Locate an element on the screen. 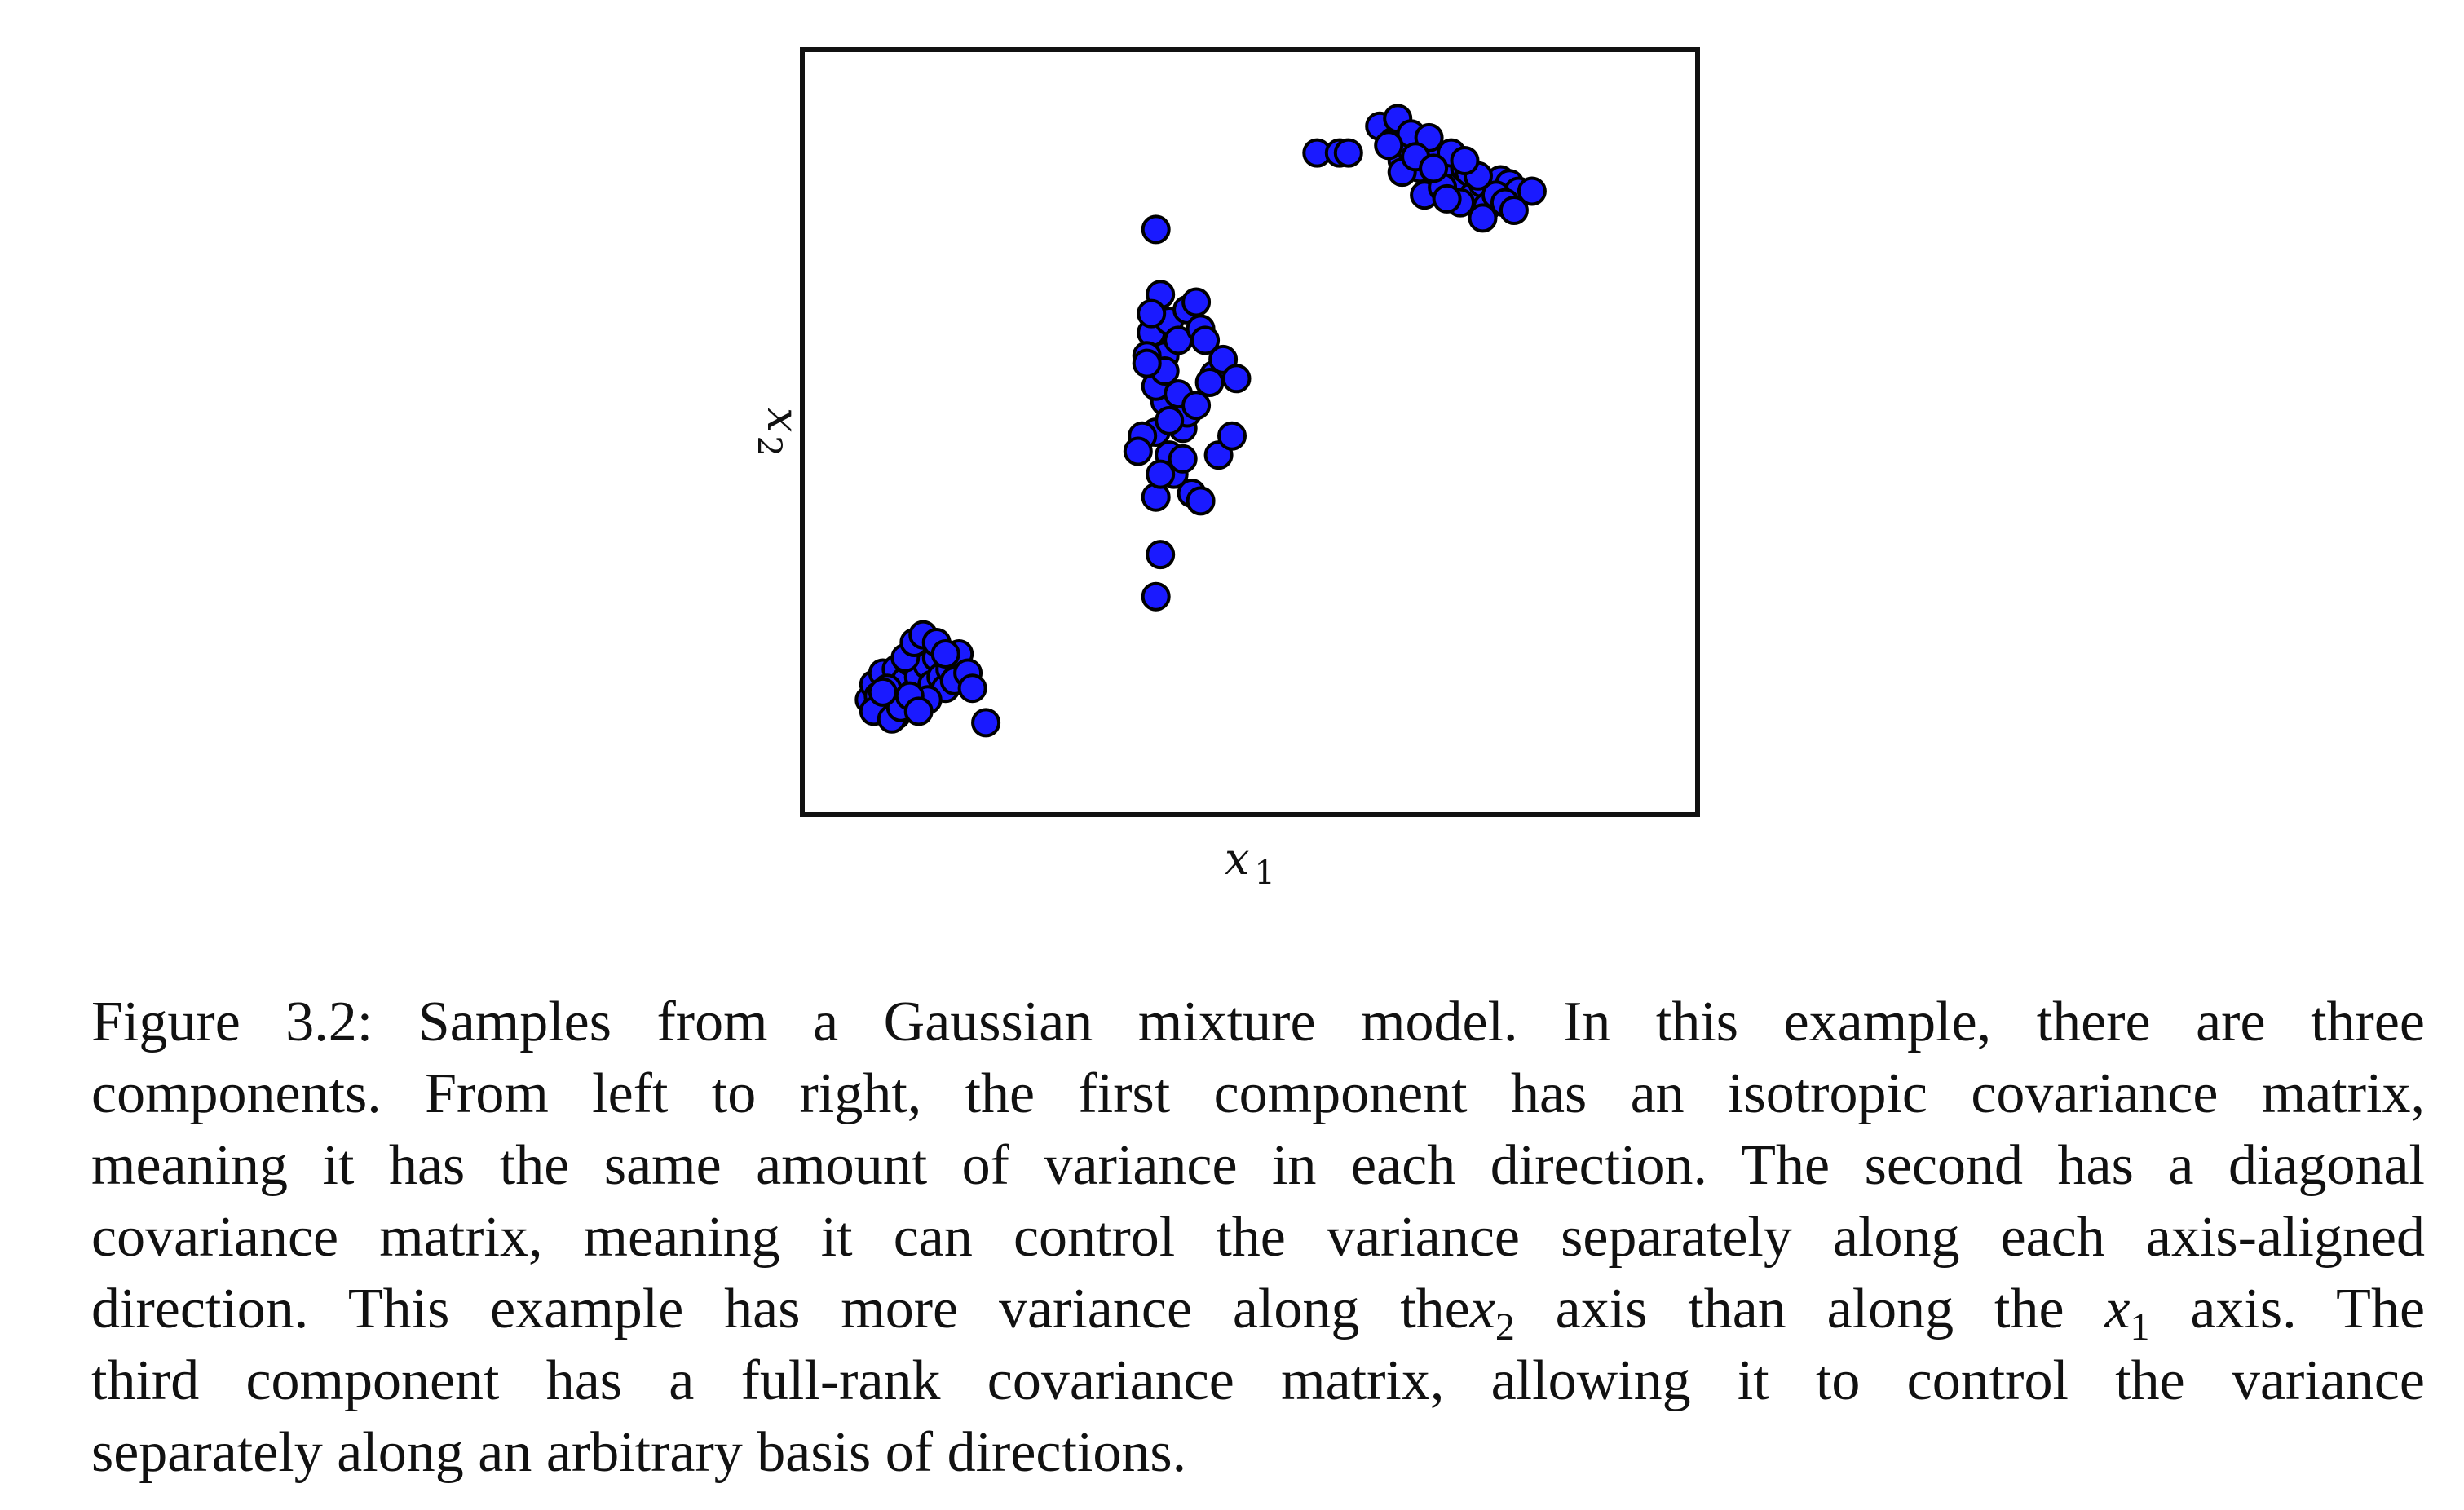 This screenshot has width=2464, height=1510. caption-math-sub: 2 is located at coordinates (1505, 1327).